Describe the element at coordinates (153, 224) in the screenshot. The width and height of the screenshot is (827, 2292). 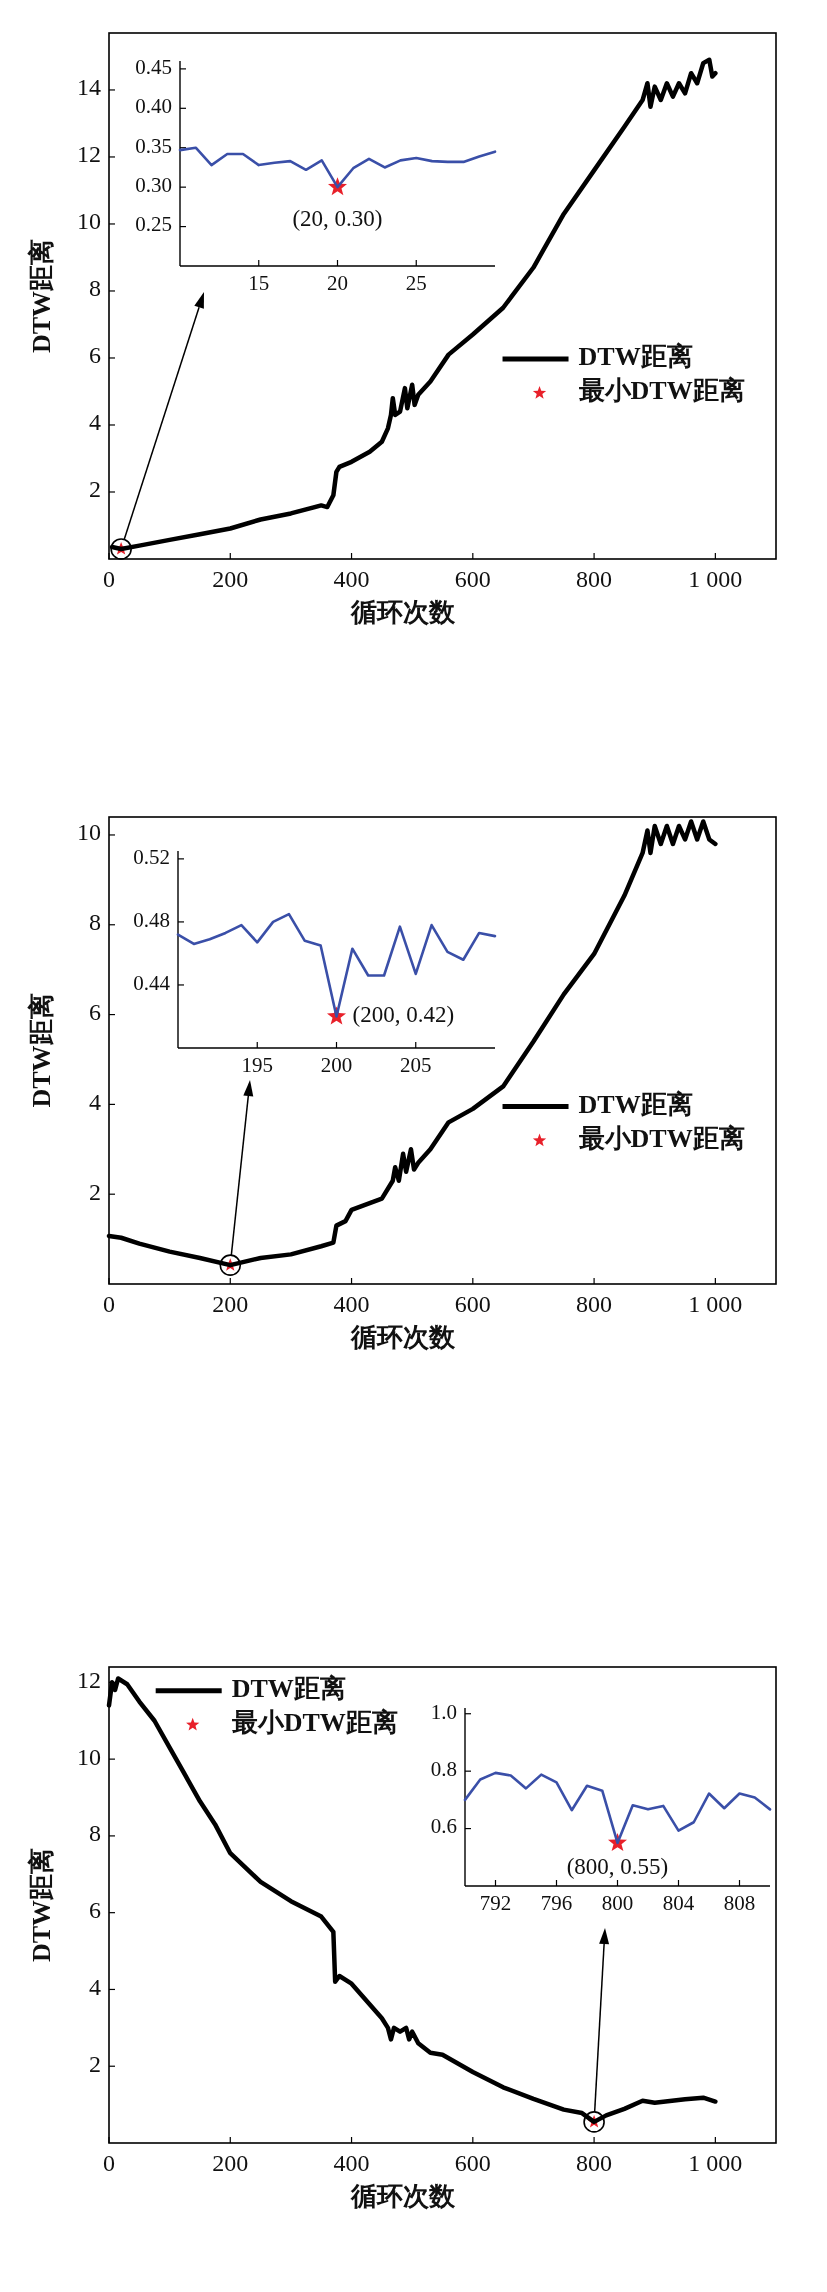
I see `y-tick-label: 0.25` at that location.